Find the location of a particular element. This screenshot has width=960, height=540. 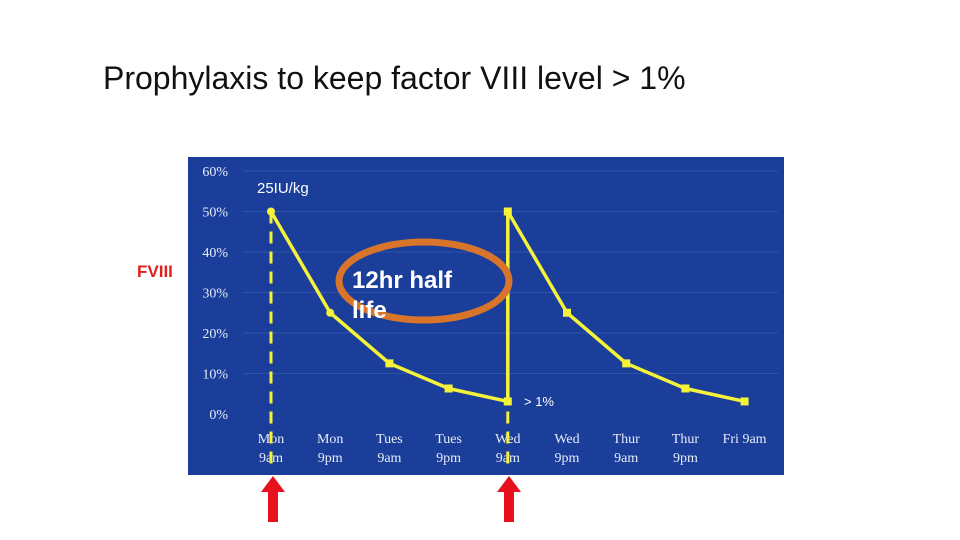

x-tick-label: Mon is located at coordinates (330, 439).